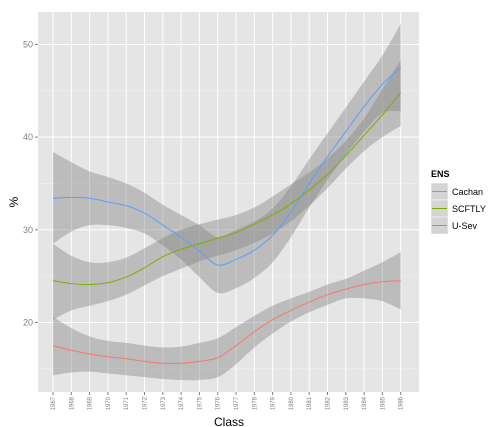 This screenshot has width=489, height=427. Describe the element at coordinates (54, 403) in the screenshot. I see `x-tick-label: 1967` at that location.